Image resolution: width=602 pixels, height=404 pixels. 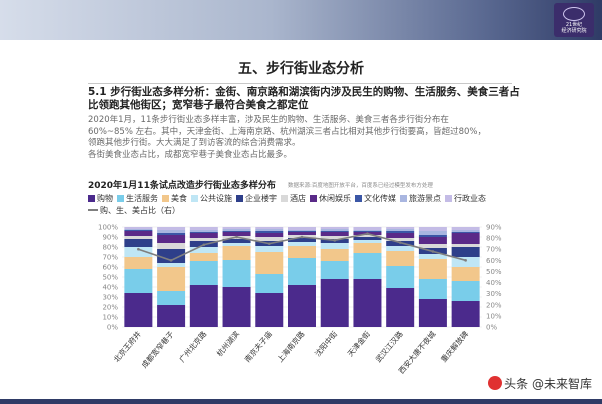 What do you see at coordinates (227, 343) in the screenshot?
I see `x-tick-label: 杭州湖滨` at bounding box center [227, 343].